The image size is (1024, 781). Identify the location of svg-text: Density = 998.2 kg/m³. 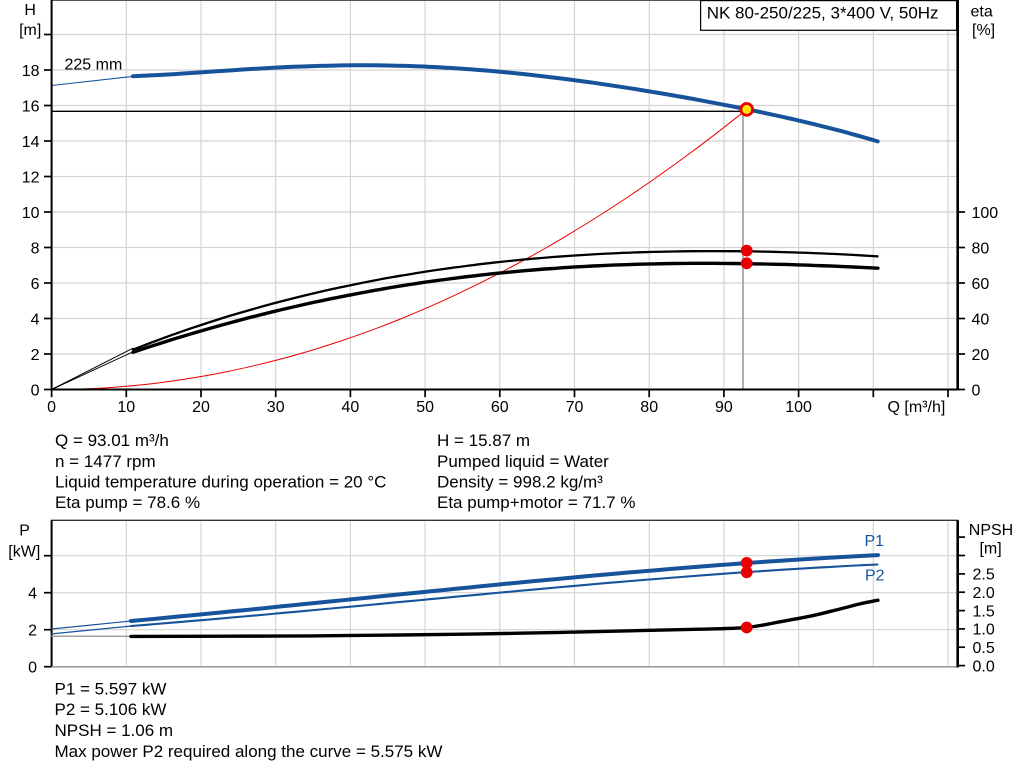
(520, 482).